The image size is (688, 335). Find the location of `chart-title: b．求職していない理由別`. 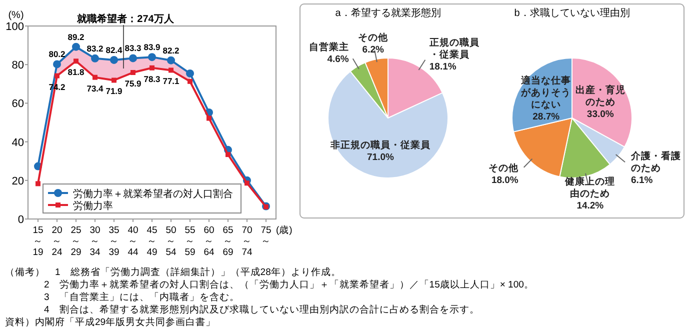

chart-title: b．求職していない理由別 is located at coordinates (572, 13).